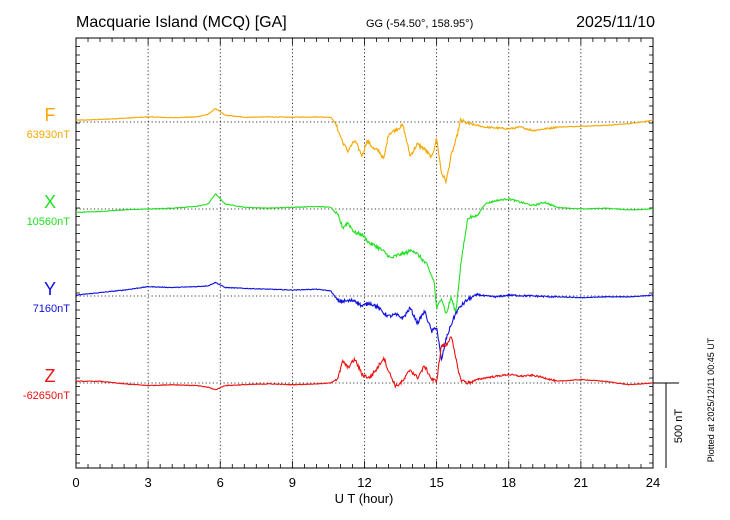 This screenshot has width=730, height=520. What do you see at coordinates (50, 115) in the screenshot?
I see `series-name-f: F` at bounding box center [50, 115].